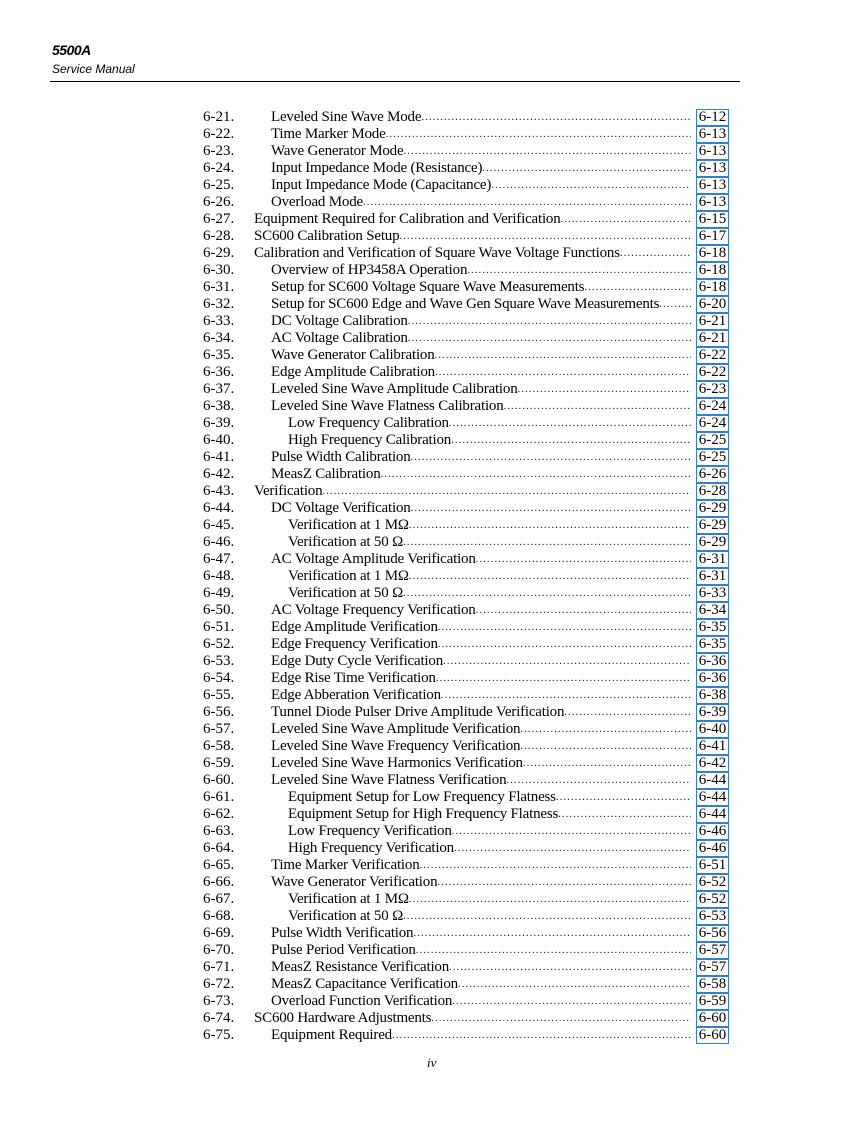 The height and width of the screenshot is (1122, 866). I want to click on toc-entry-link: AC Voltage Calibration, so click(481, 338).